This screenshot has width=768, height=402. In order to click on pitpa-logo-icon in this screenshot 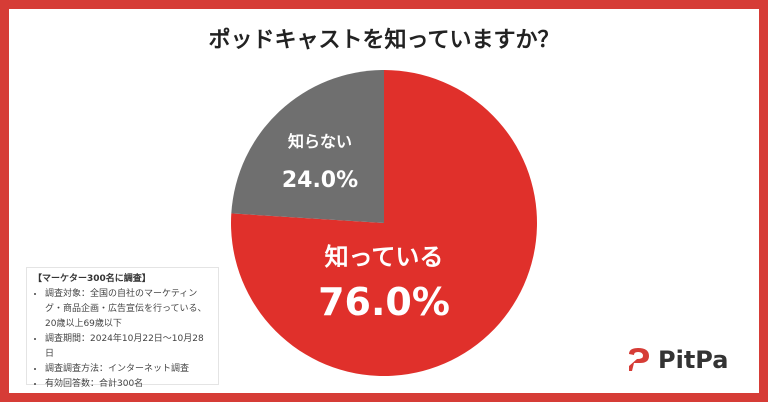, I will do `click(639, 359)`.